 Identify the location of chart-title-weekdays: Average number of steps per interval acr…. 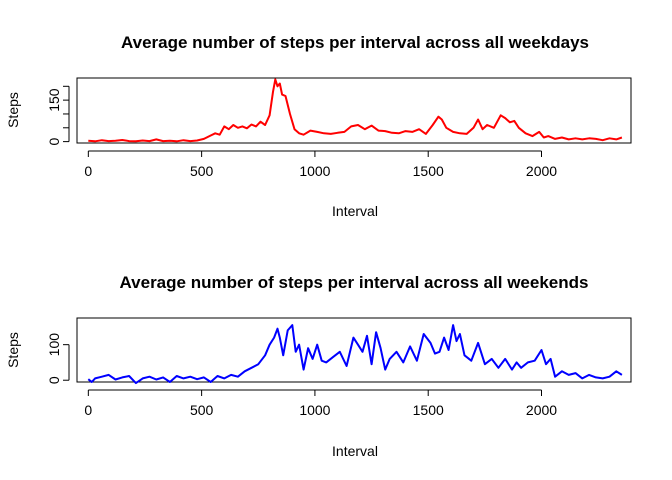
(355, 42).